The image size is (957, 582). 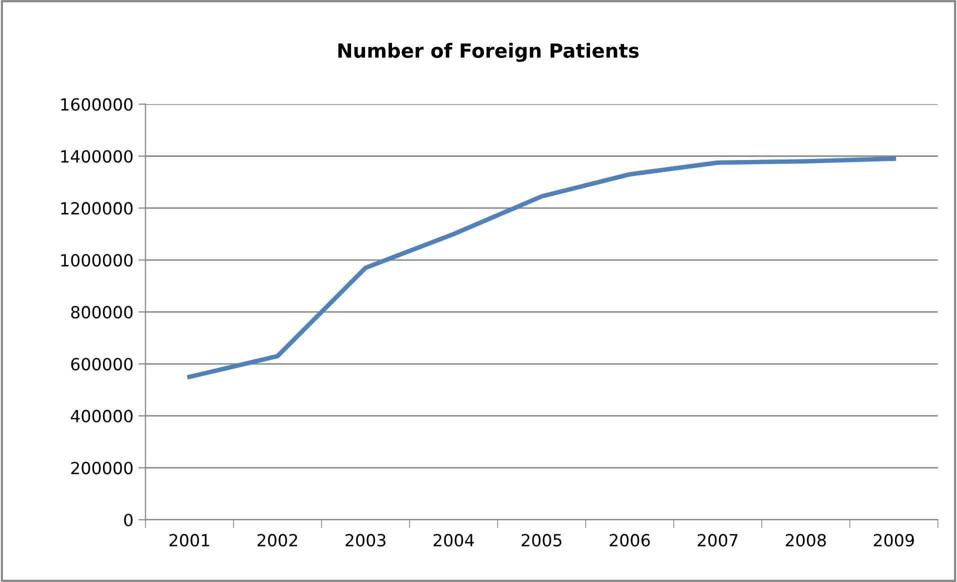 I want to click on x-tick-label: 2009, so click(x=894, y=540).